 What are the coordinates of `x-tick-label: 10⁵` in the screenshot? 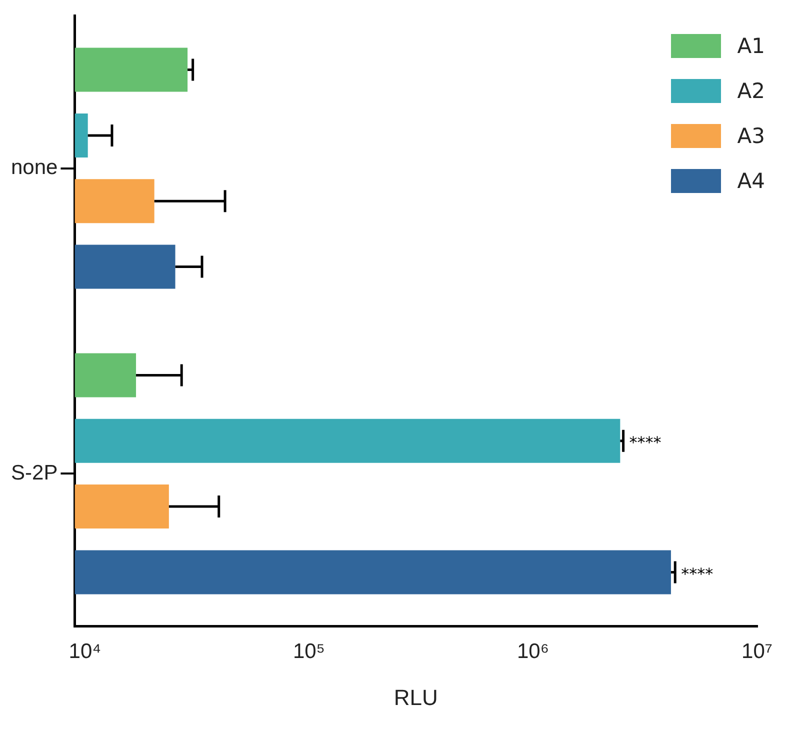 It's located at (309, 651).